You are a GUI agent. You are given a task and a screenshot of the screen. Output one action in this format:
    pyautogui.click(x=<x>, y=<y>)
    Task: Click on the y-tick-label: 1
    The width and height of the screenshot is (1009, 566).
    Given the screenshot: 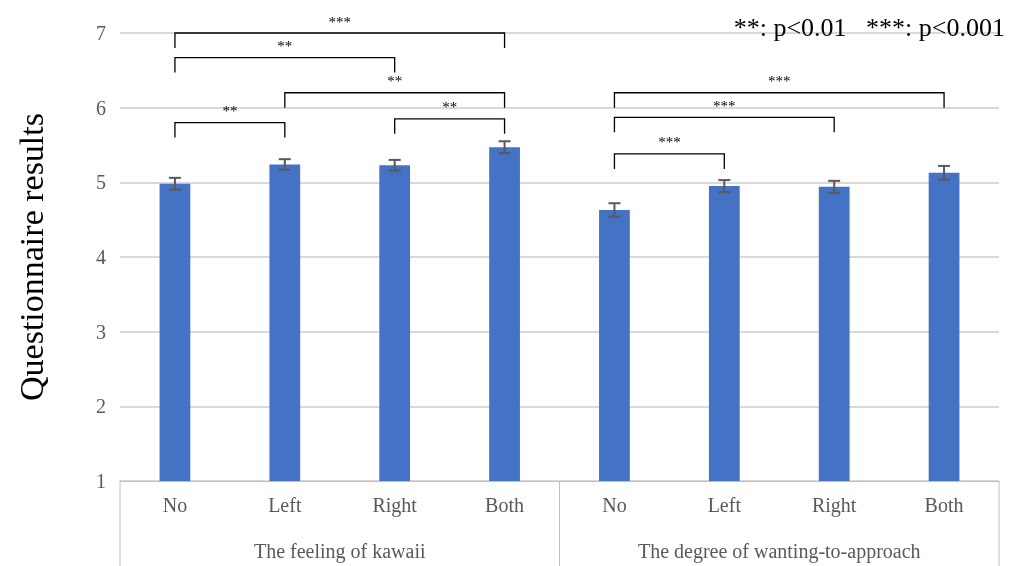 What is the action you would take?
    pyautogui.click(x=101, y=481)
    